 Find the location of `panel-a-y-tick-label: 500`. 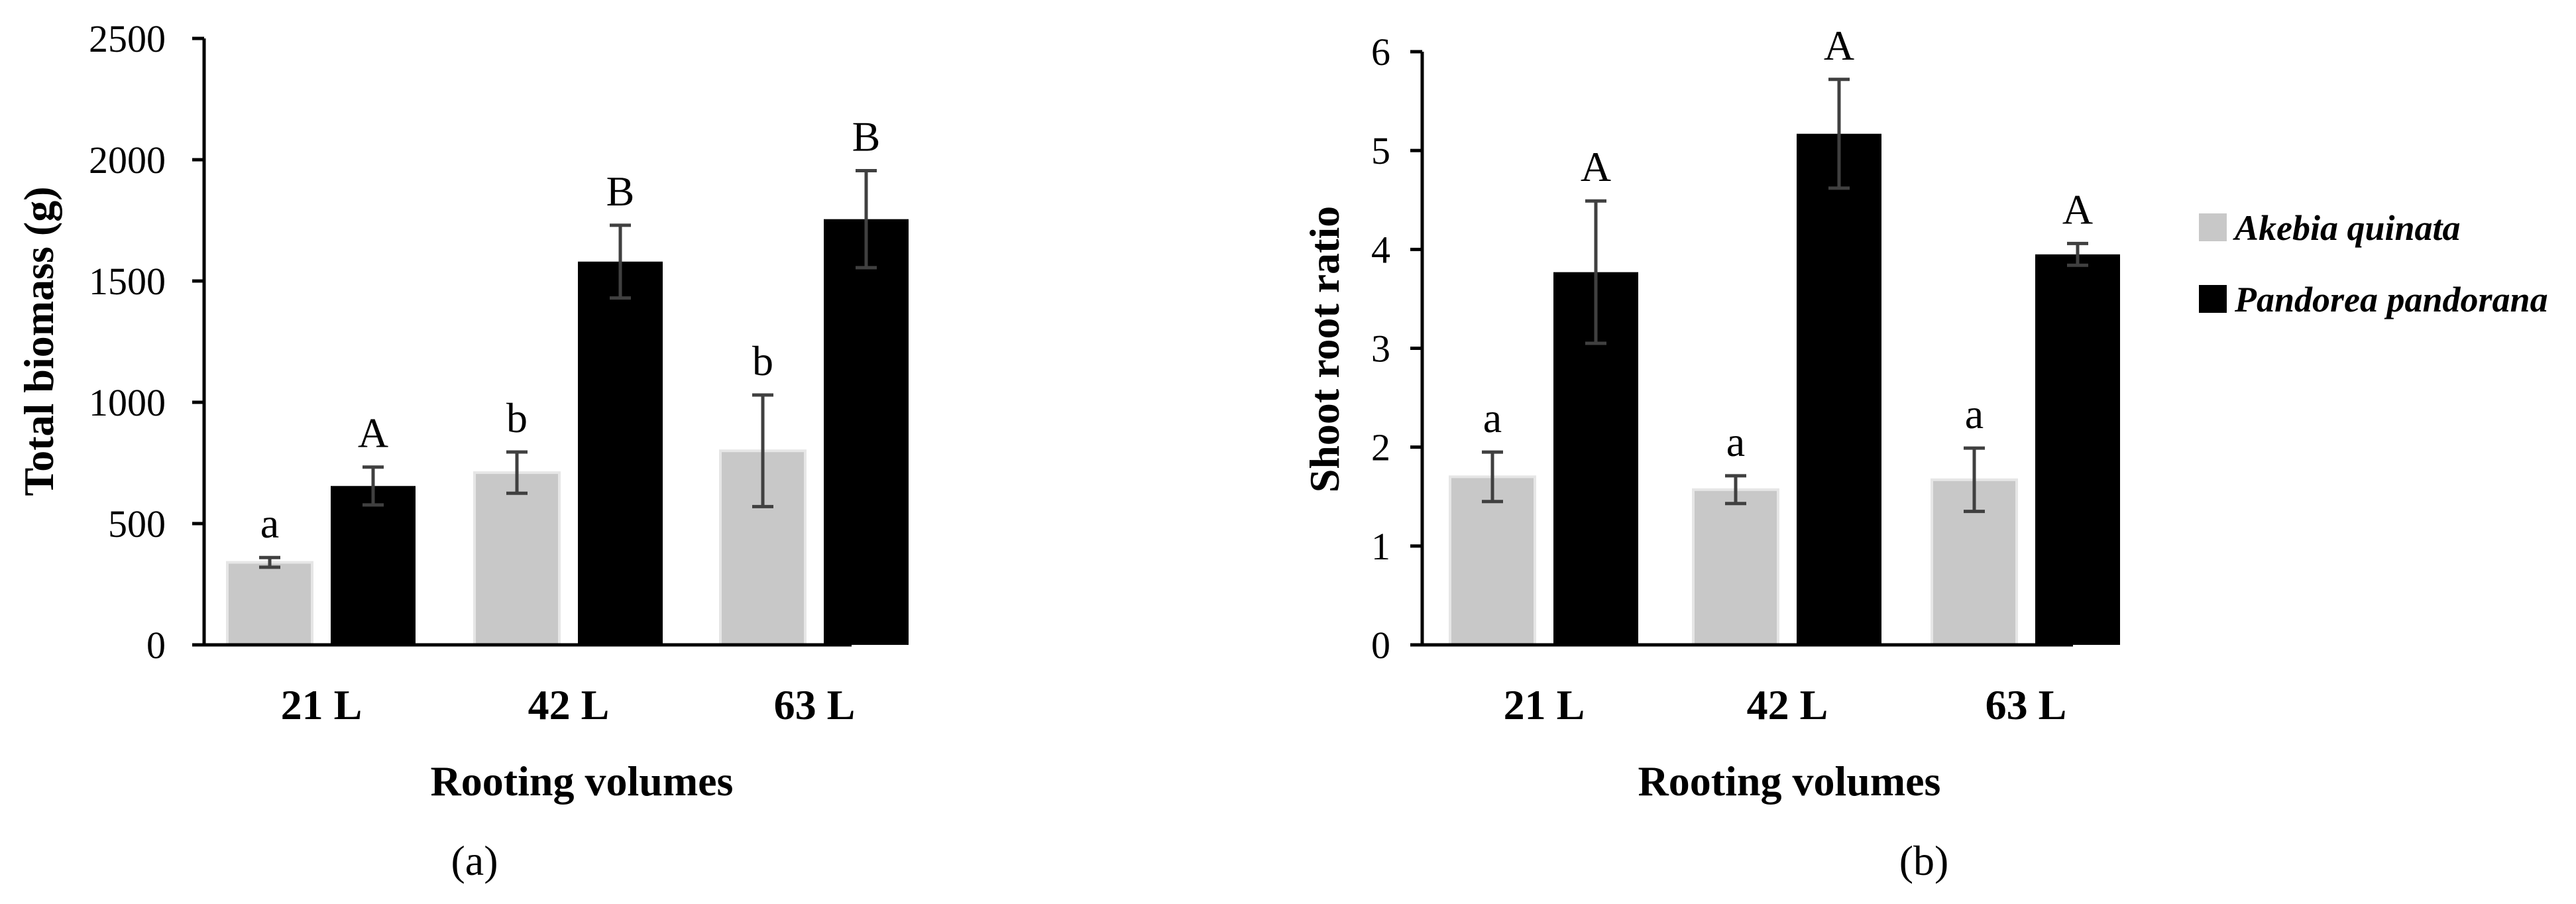

panel-a-y-tick-label: 500 is located at coordinates (137, 523).